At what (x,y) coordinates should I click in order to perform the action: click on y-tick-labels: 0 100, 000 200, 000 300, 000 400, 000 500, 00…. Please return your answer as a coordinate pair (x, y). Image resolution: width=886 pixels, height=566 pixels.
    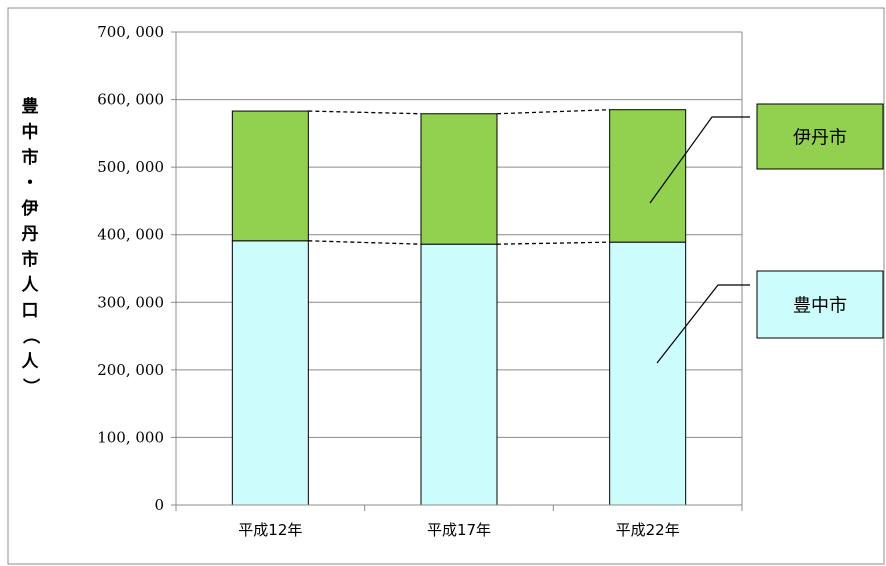
    Looking at the image, I should click on (130, 268).